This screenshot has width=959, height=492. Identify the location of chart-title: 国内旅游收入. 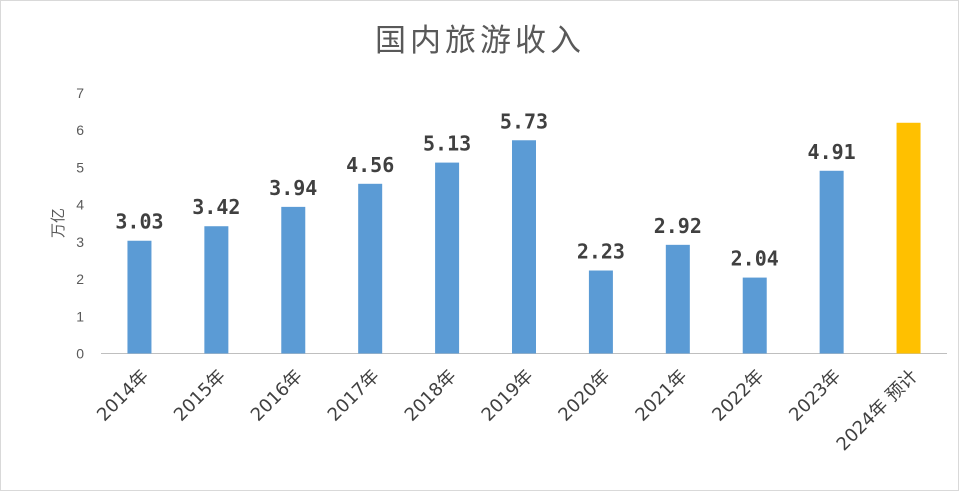
(480, 41).